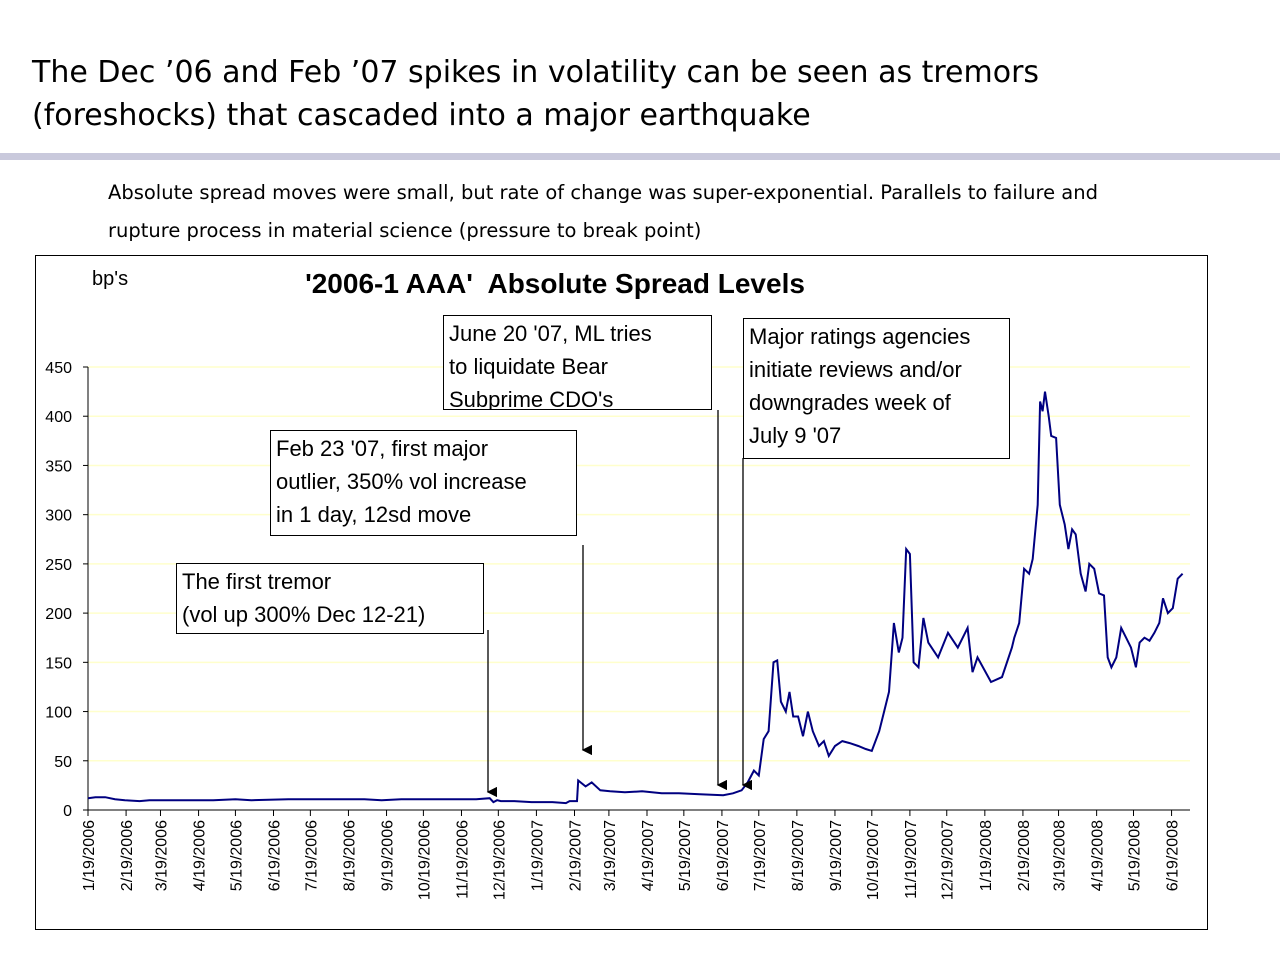 Image resolution: width=1280 pixels, height=960 pixels. Describe the element at coordinates (550, 333) in the screenshot. I see `annotation-text: June 20 '07, ML tries` at that location.